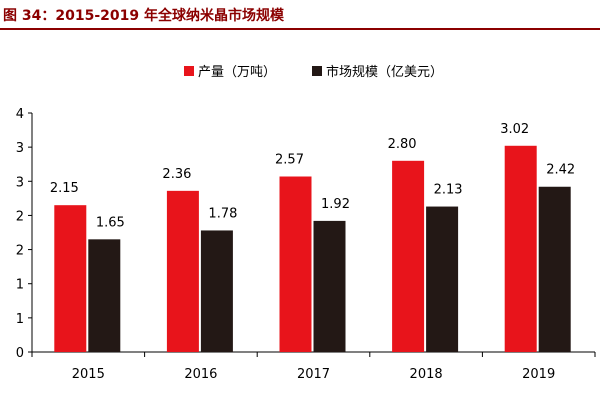 The height and width of the screenshot is (400, 600). Describe the element at coordinates (560, 170) in the screenshot. I see `data-label: 2.42` at that location.